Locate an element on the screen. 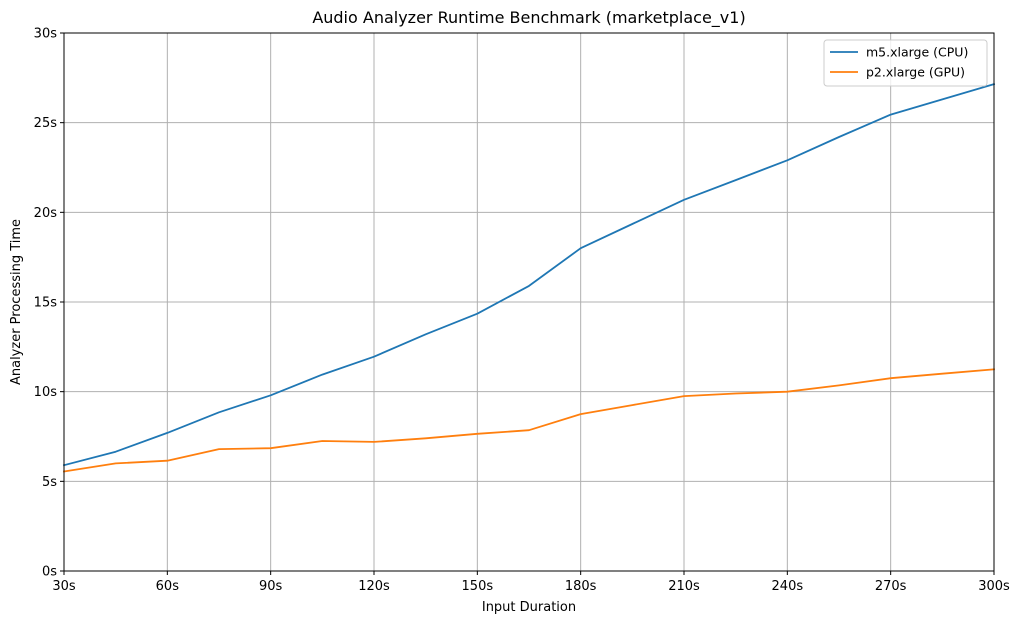 Image resolution: width=1020 pixels, height=624 pixels. x-tick-label: 270s is located at coordinates (891, 586).